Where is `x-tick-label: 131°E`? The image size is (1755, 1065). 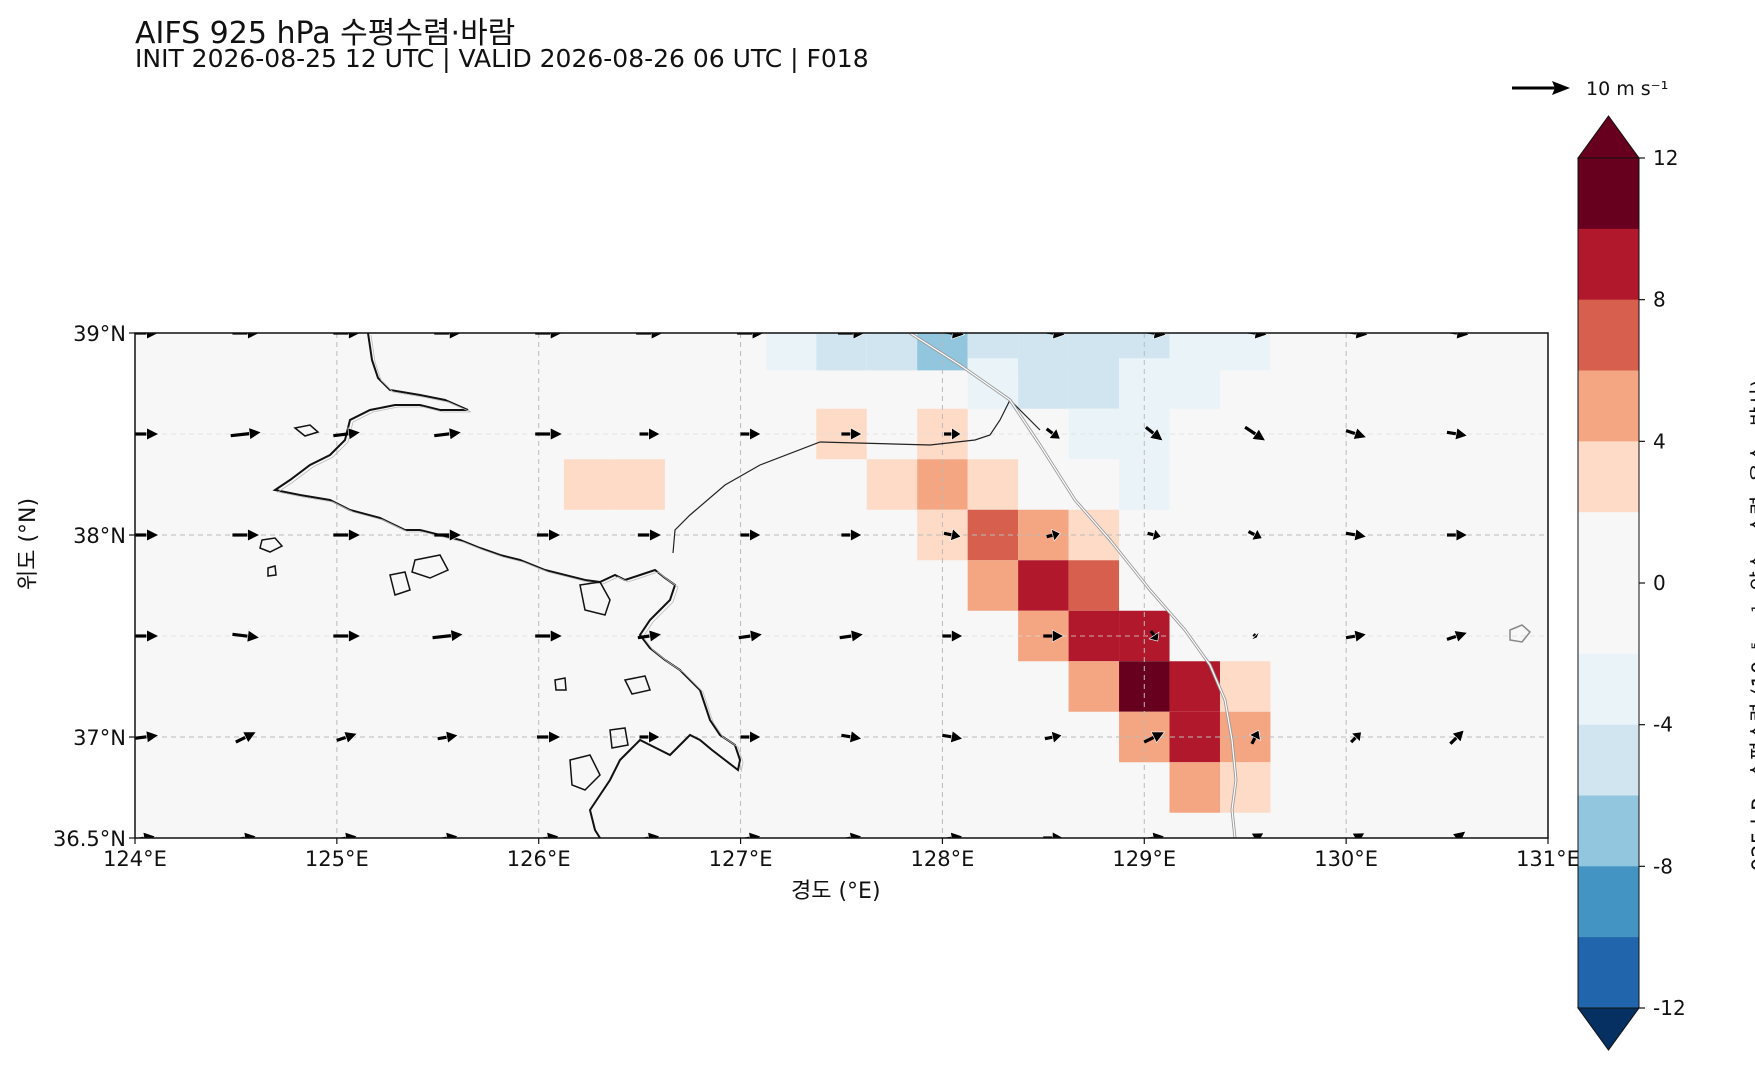 x-tick-label: 131°E is located at coordinates (1548, 859).